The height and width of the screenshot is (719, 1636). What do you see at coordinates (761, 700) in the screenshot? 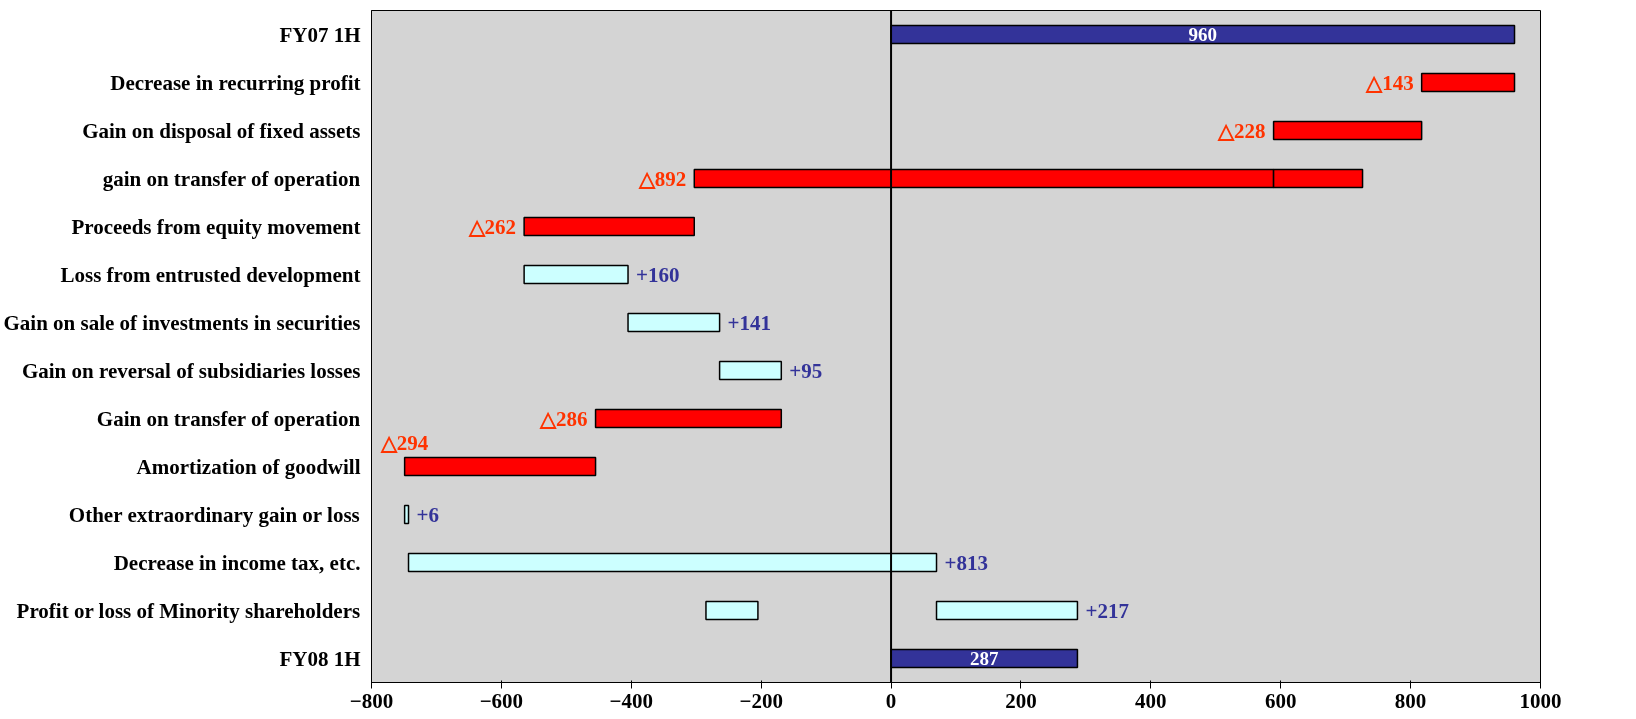
I see `x-tick-label: −200` at bounding box center [761, 700].